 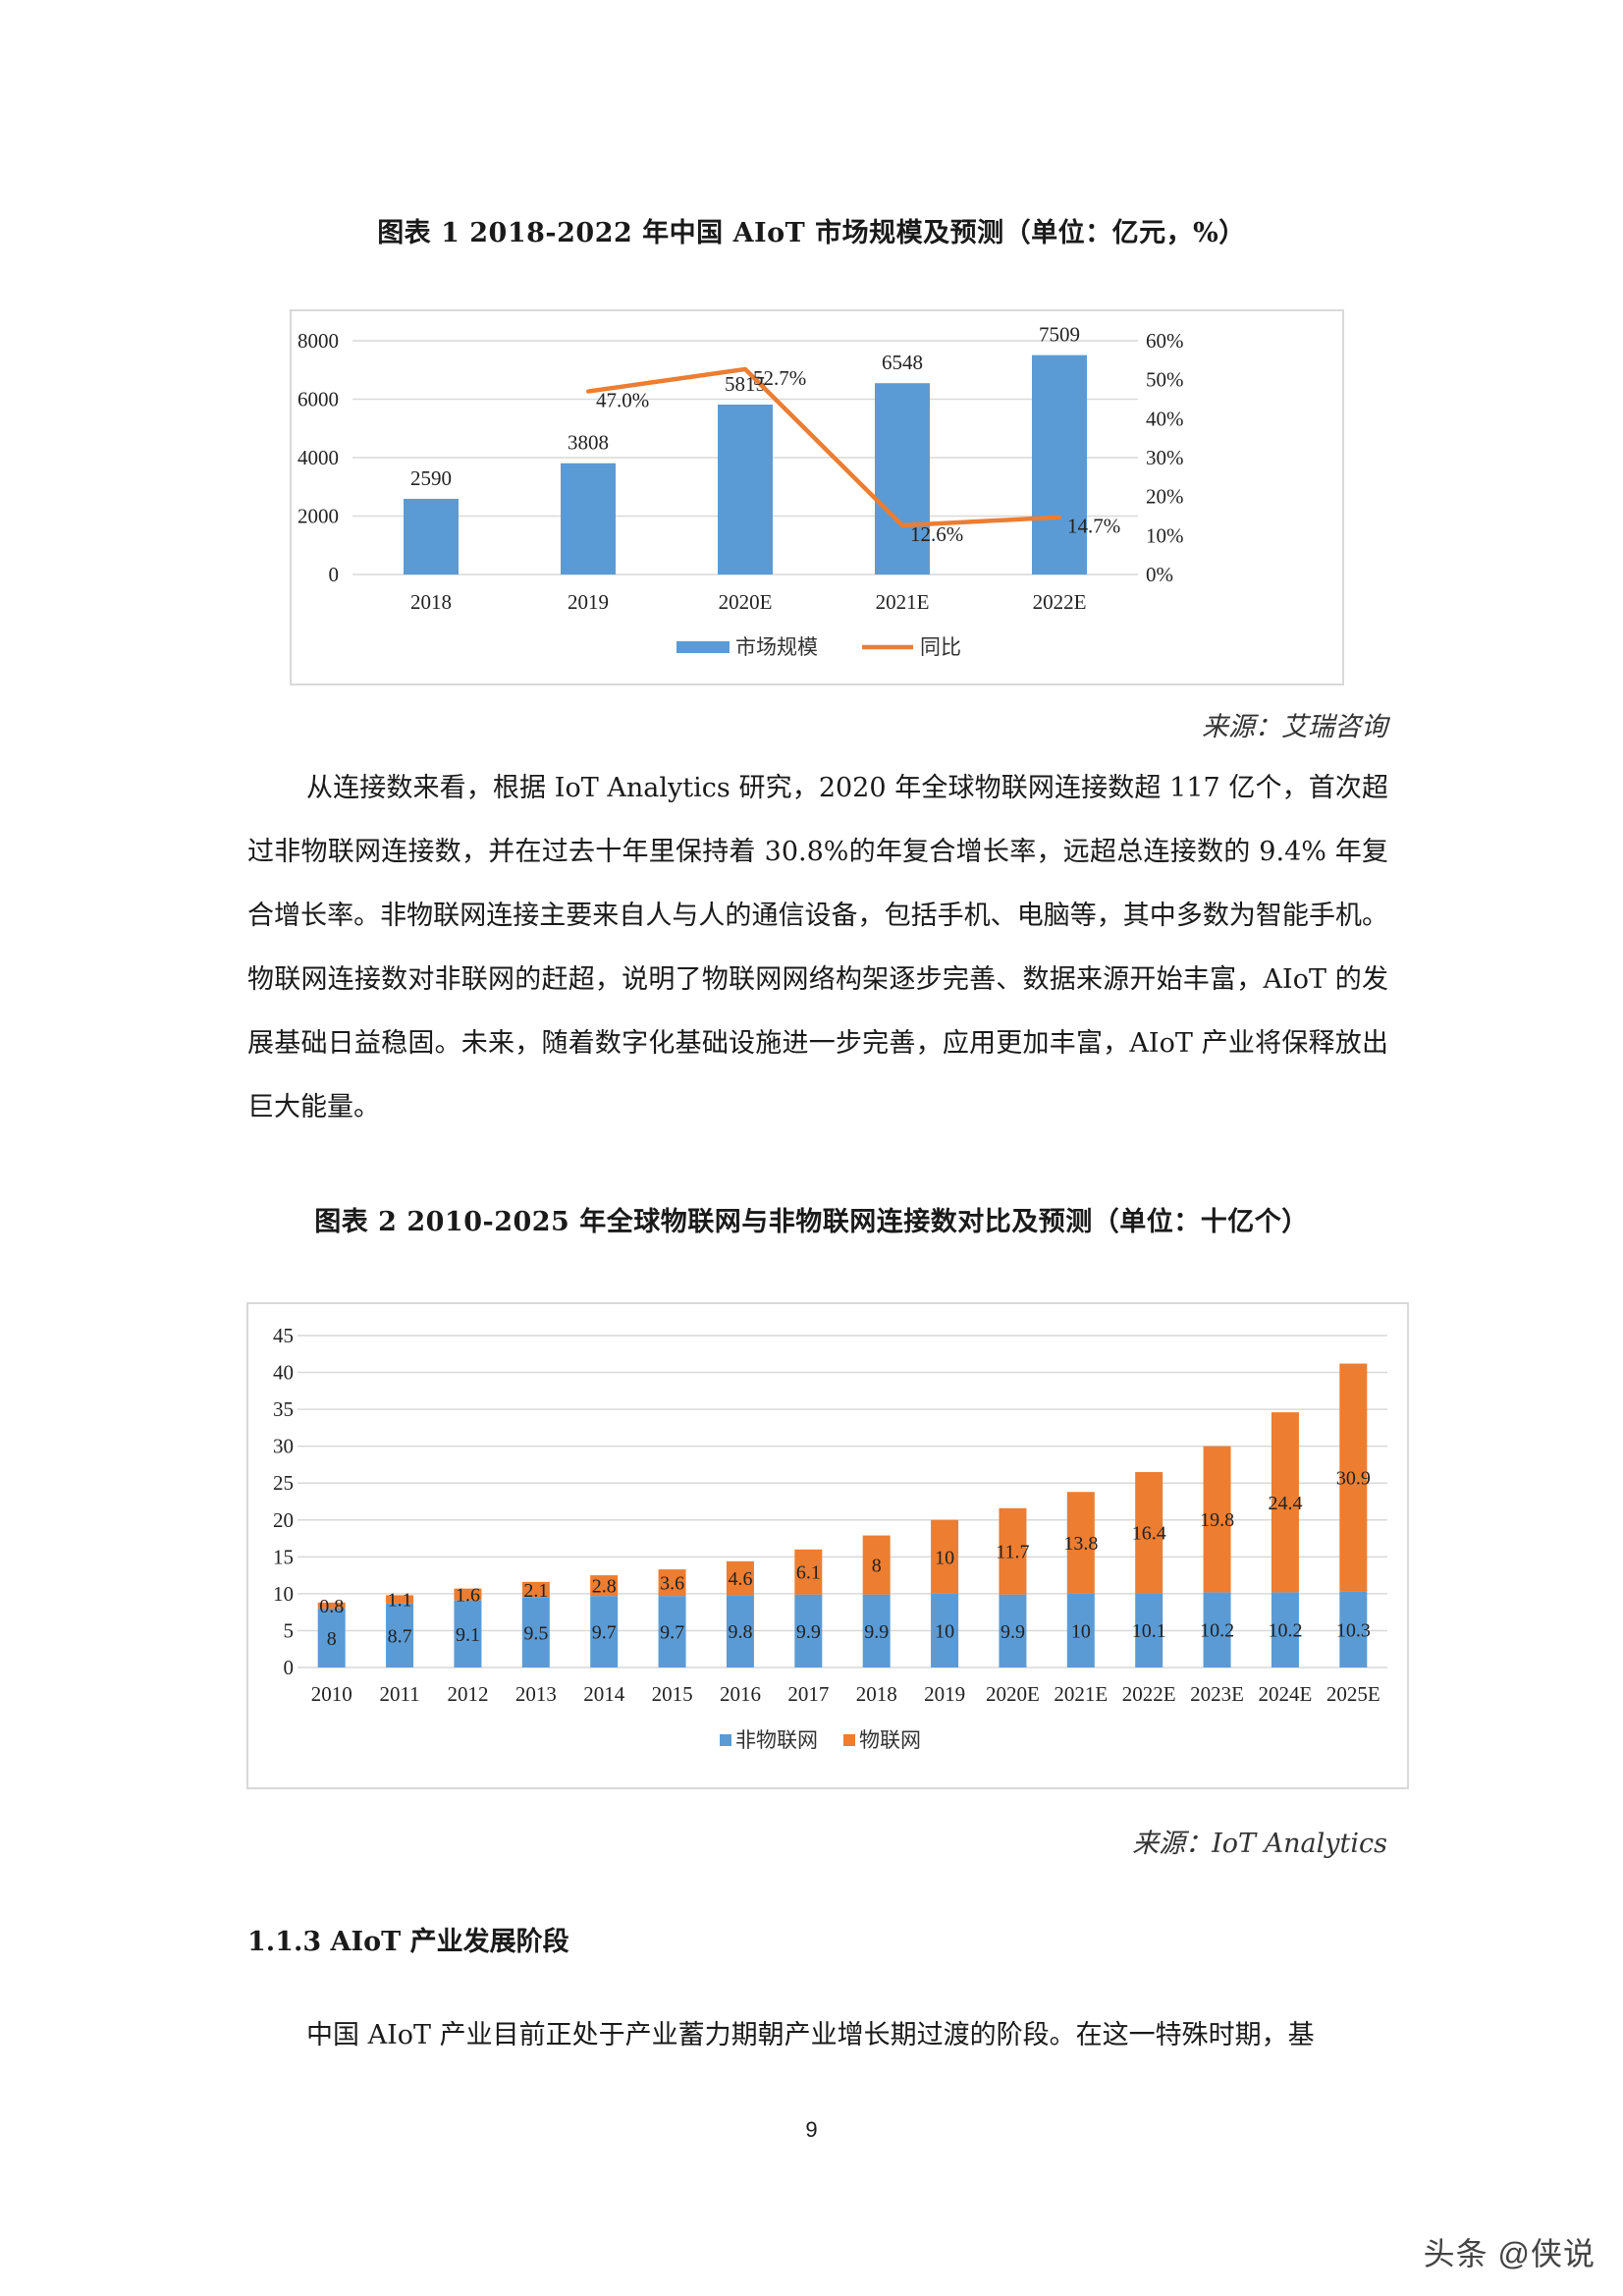 I want to click on x-tick-label: 2010, so click(x=331, y=1694).